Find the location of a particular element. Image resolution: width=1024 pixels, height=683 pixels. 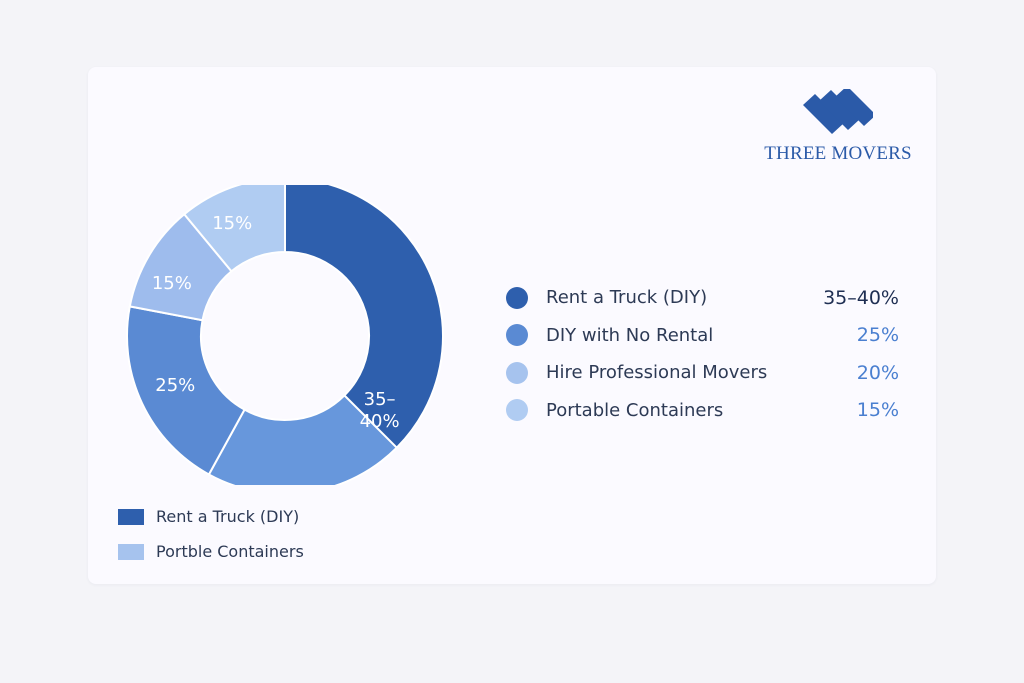

bottom-legend-item: Portble Containers is located at coordinates (211, 551).